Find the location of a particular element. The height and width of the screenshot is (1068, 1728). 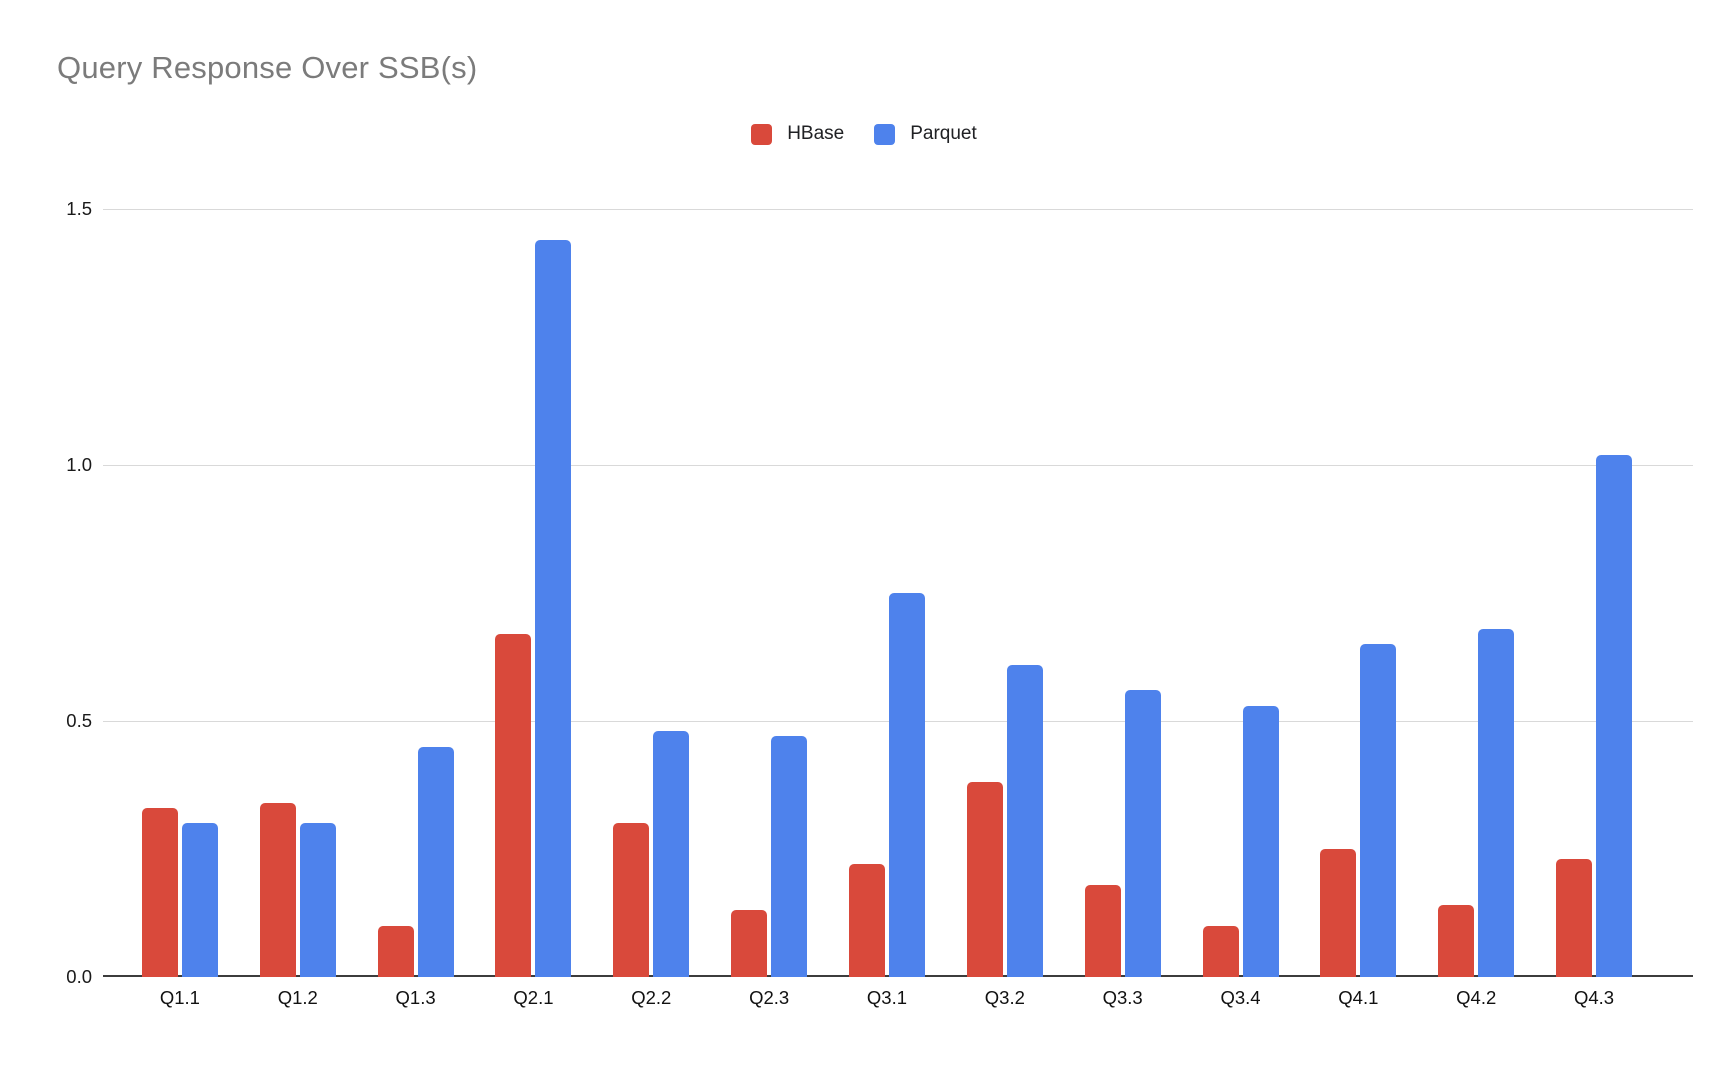

legend-item-parquet: Parquet is located at coordinates (925, 134).